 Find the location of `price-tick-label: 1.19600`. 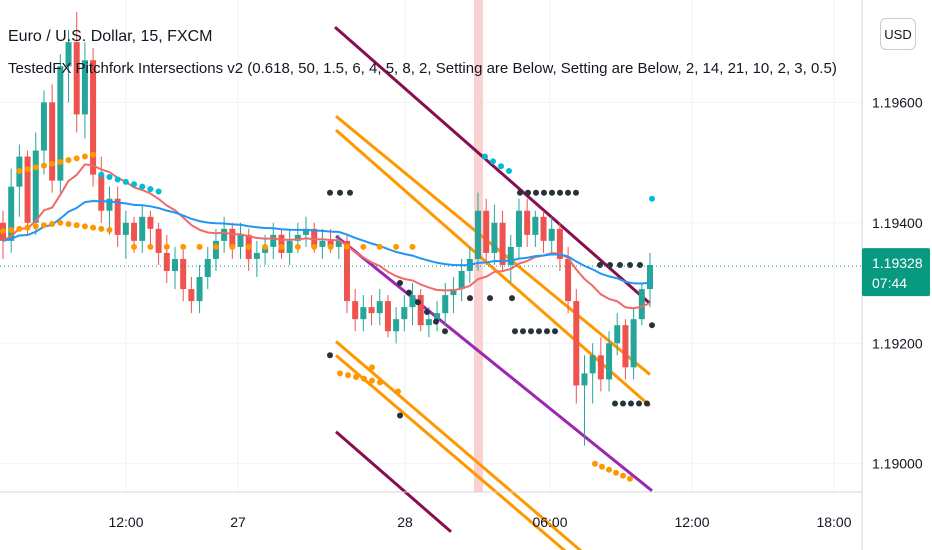

price-tick-label: 1.19600 is located at coordinates (897, 102).